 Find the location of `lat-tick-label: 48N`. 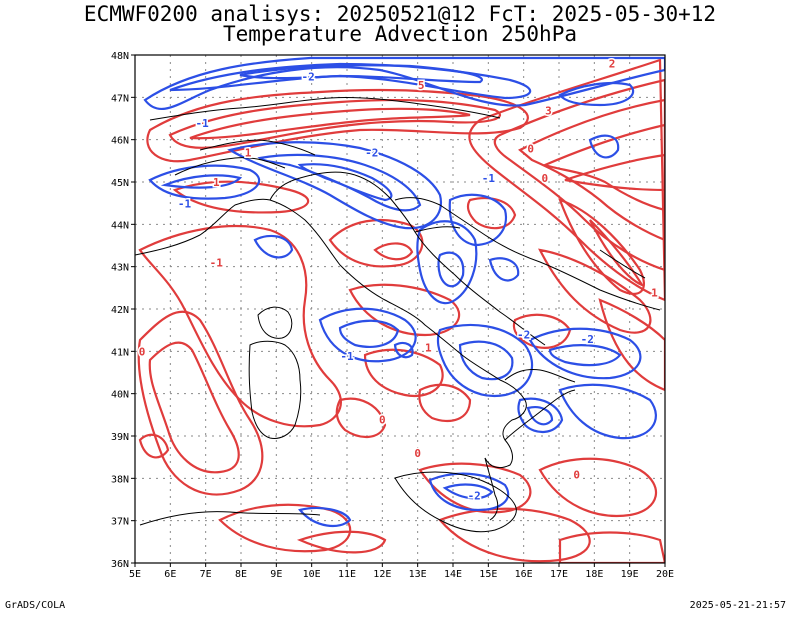

lat-tick-label: 48N is located at coordinates (120, 56).